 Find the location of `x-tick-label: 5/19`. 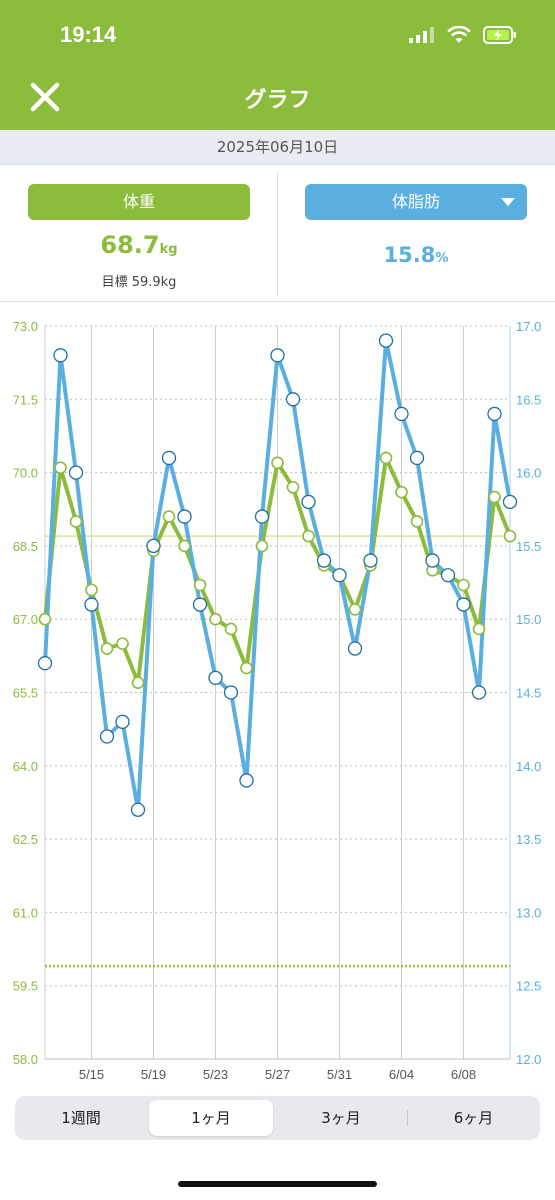

x-tick-label: 5/19 is located at coordinates (153, 1074).